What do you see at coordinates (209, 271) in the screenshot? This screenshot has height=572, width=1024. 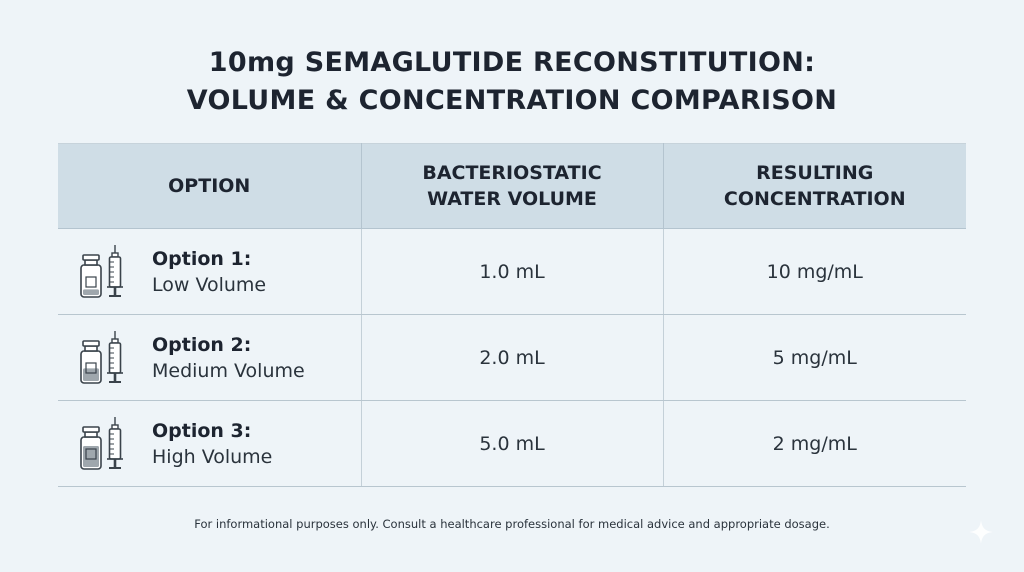 I see `option-cell: Option 1: Low Volume` at bounding box center [209, 271].